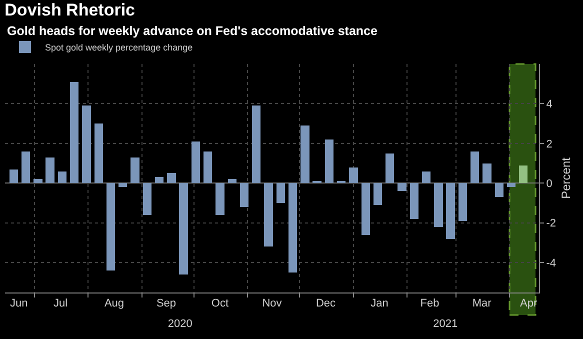 This screenshot has height=339, width=583. Describe the element at coordinates (180, 324) in the screenshot. I see `x2-tick-label: 2020` at that location.